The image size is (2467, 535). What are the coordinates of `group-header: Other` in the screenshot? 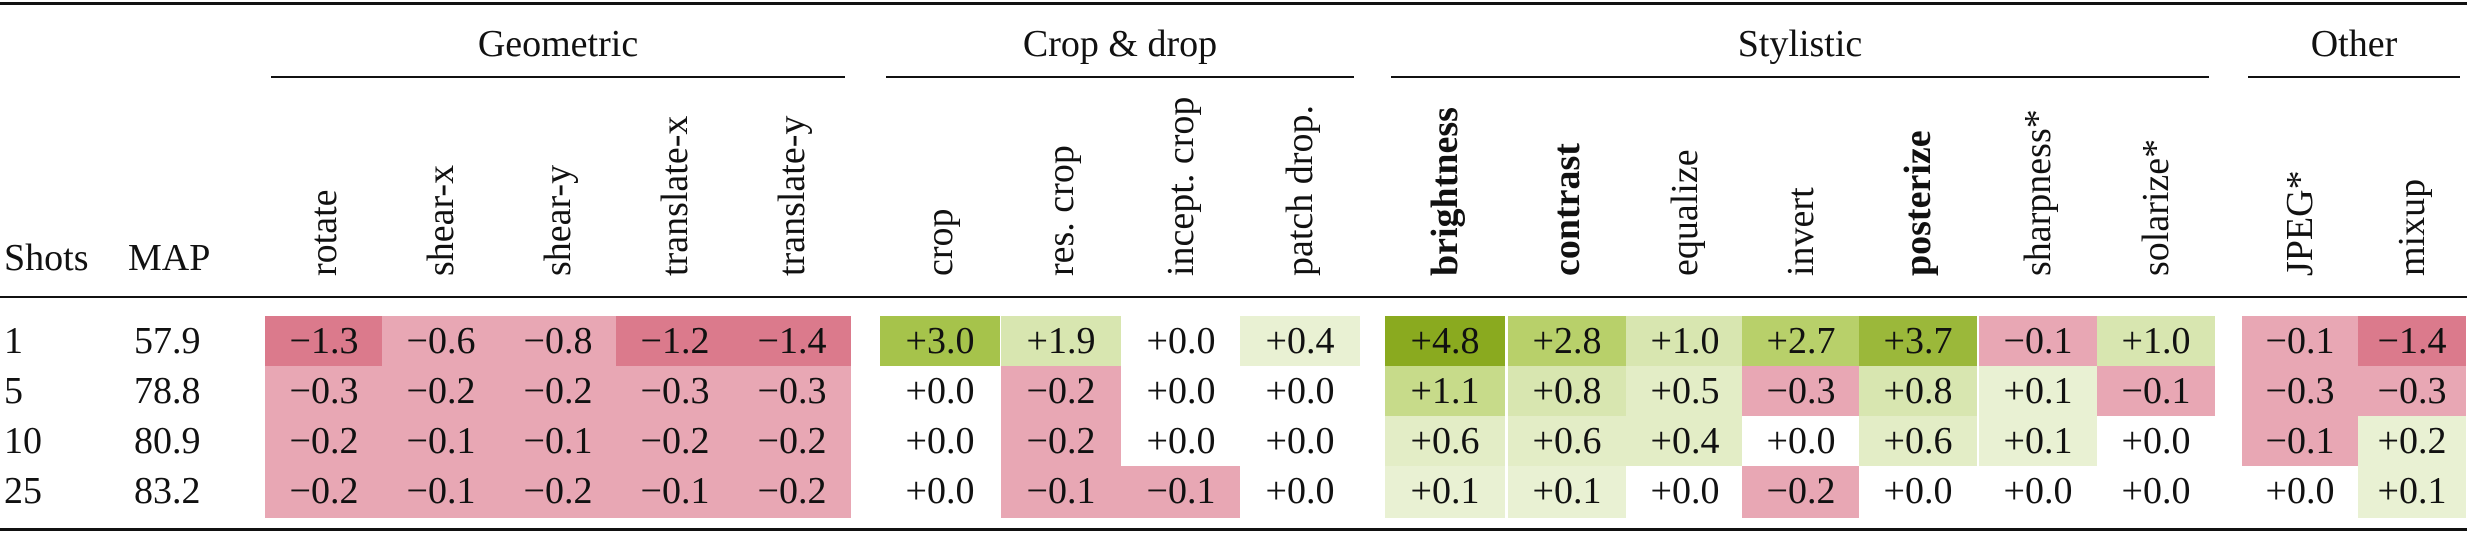 It's located at (2354, 44).